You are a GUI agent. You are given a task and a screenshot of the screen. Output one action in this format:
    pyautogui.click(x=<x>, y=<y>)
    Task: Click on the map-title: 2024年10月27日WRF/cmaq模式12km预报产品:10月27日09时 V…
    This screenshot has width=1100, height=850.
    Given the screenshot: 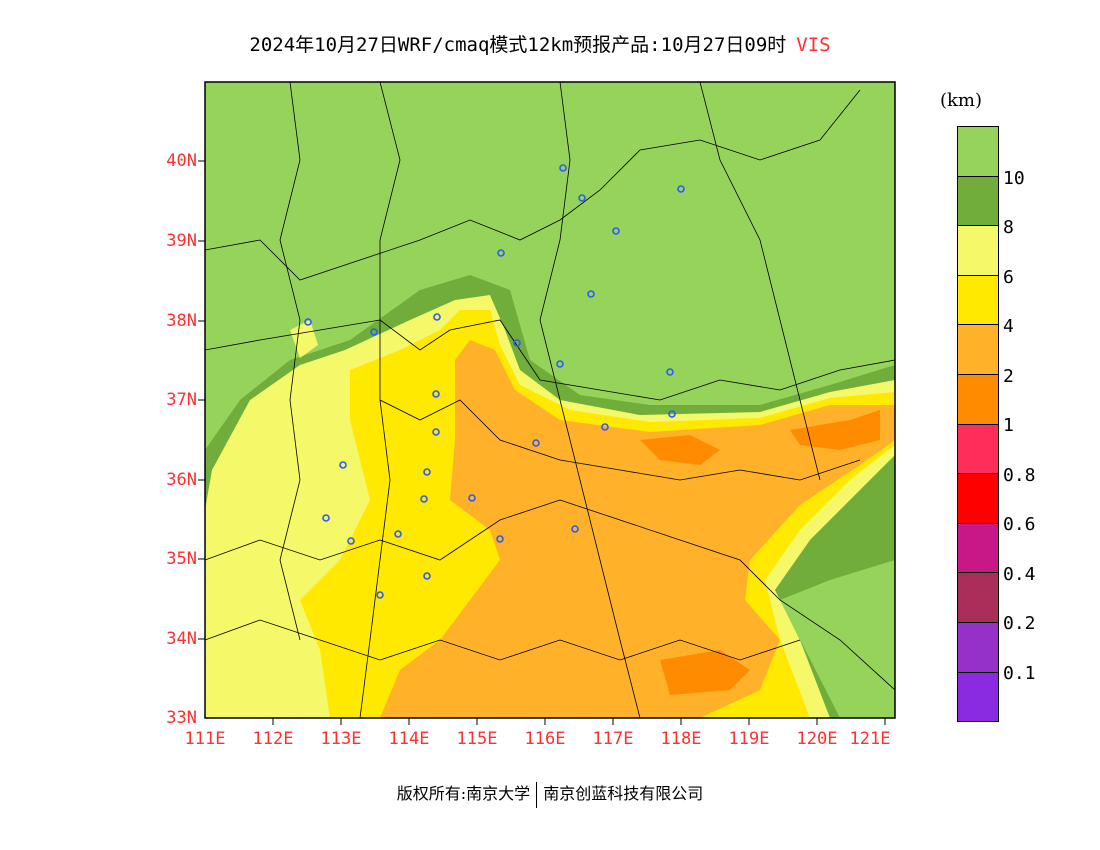 What is the action you would take?
    pyautogui.click(x=540, y=43)
    